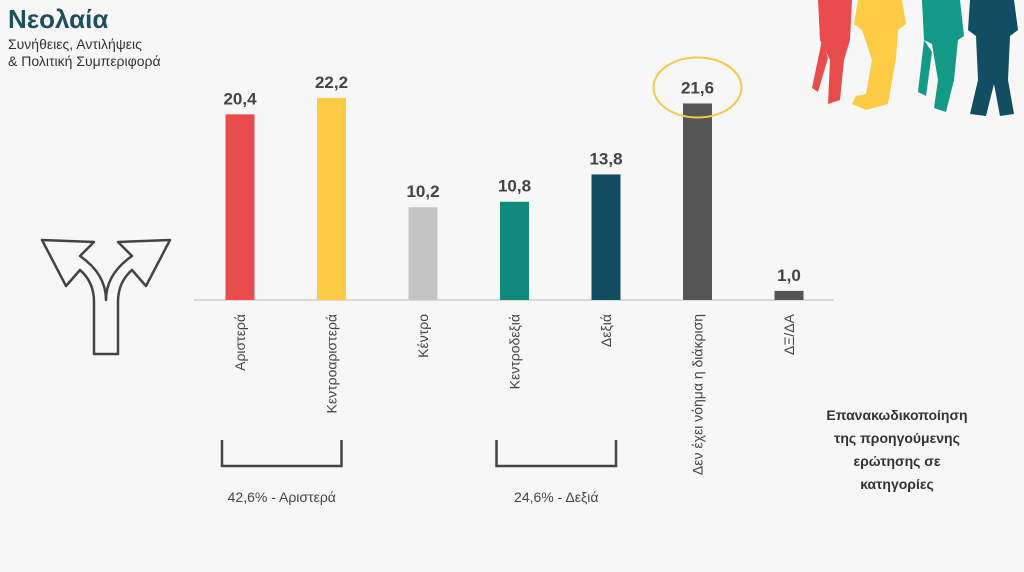  I want to click on category-label: Δεξιά, so click(606, 330).